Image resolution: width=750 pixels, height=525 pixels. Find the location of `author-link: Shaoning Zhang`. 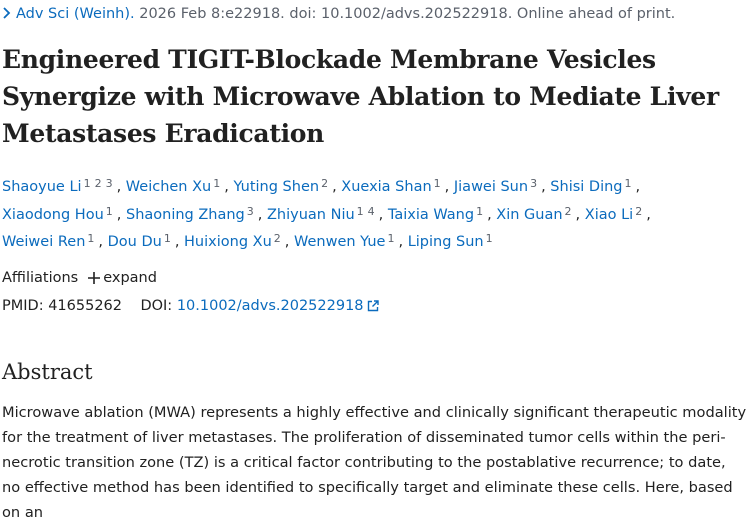

author-link: Shaoning Zhang is located at coordinates (185, 214).